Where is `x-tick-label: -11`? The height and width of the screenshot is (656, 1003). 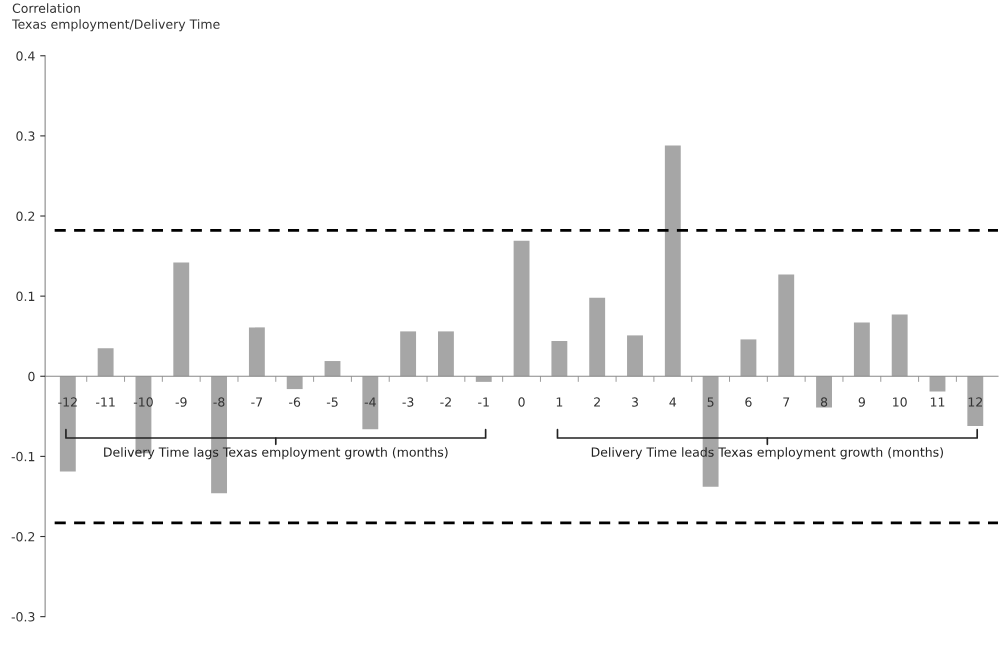
x-tick-label: -11 is located at coordinates (105, 402).